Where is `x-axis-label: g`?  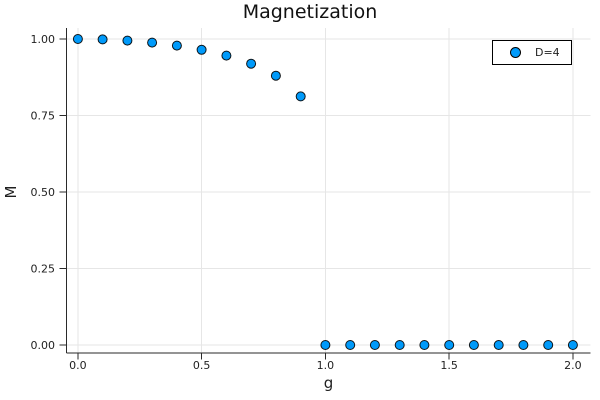
x-axis-label: g is located at coordinates (328, 383).